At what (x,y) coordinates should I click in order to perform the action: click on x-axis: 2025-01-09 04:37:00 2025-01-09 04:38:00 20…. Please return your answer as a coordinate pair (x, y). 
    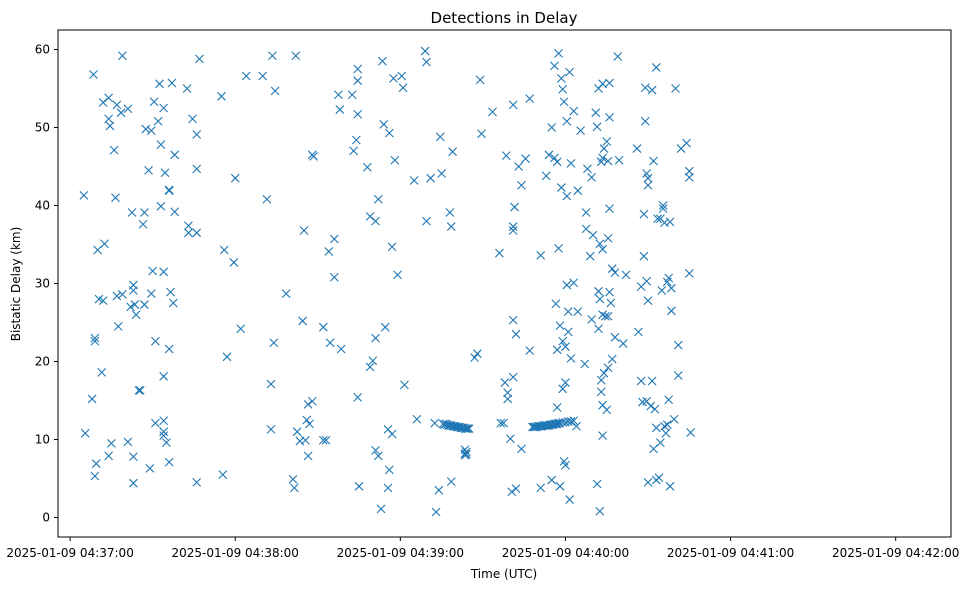
    Looking at the image, I should click on (482, 548).